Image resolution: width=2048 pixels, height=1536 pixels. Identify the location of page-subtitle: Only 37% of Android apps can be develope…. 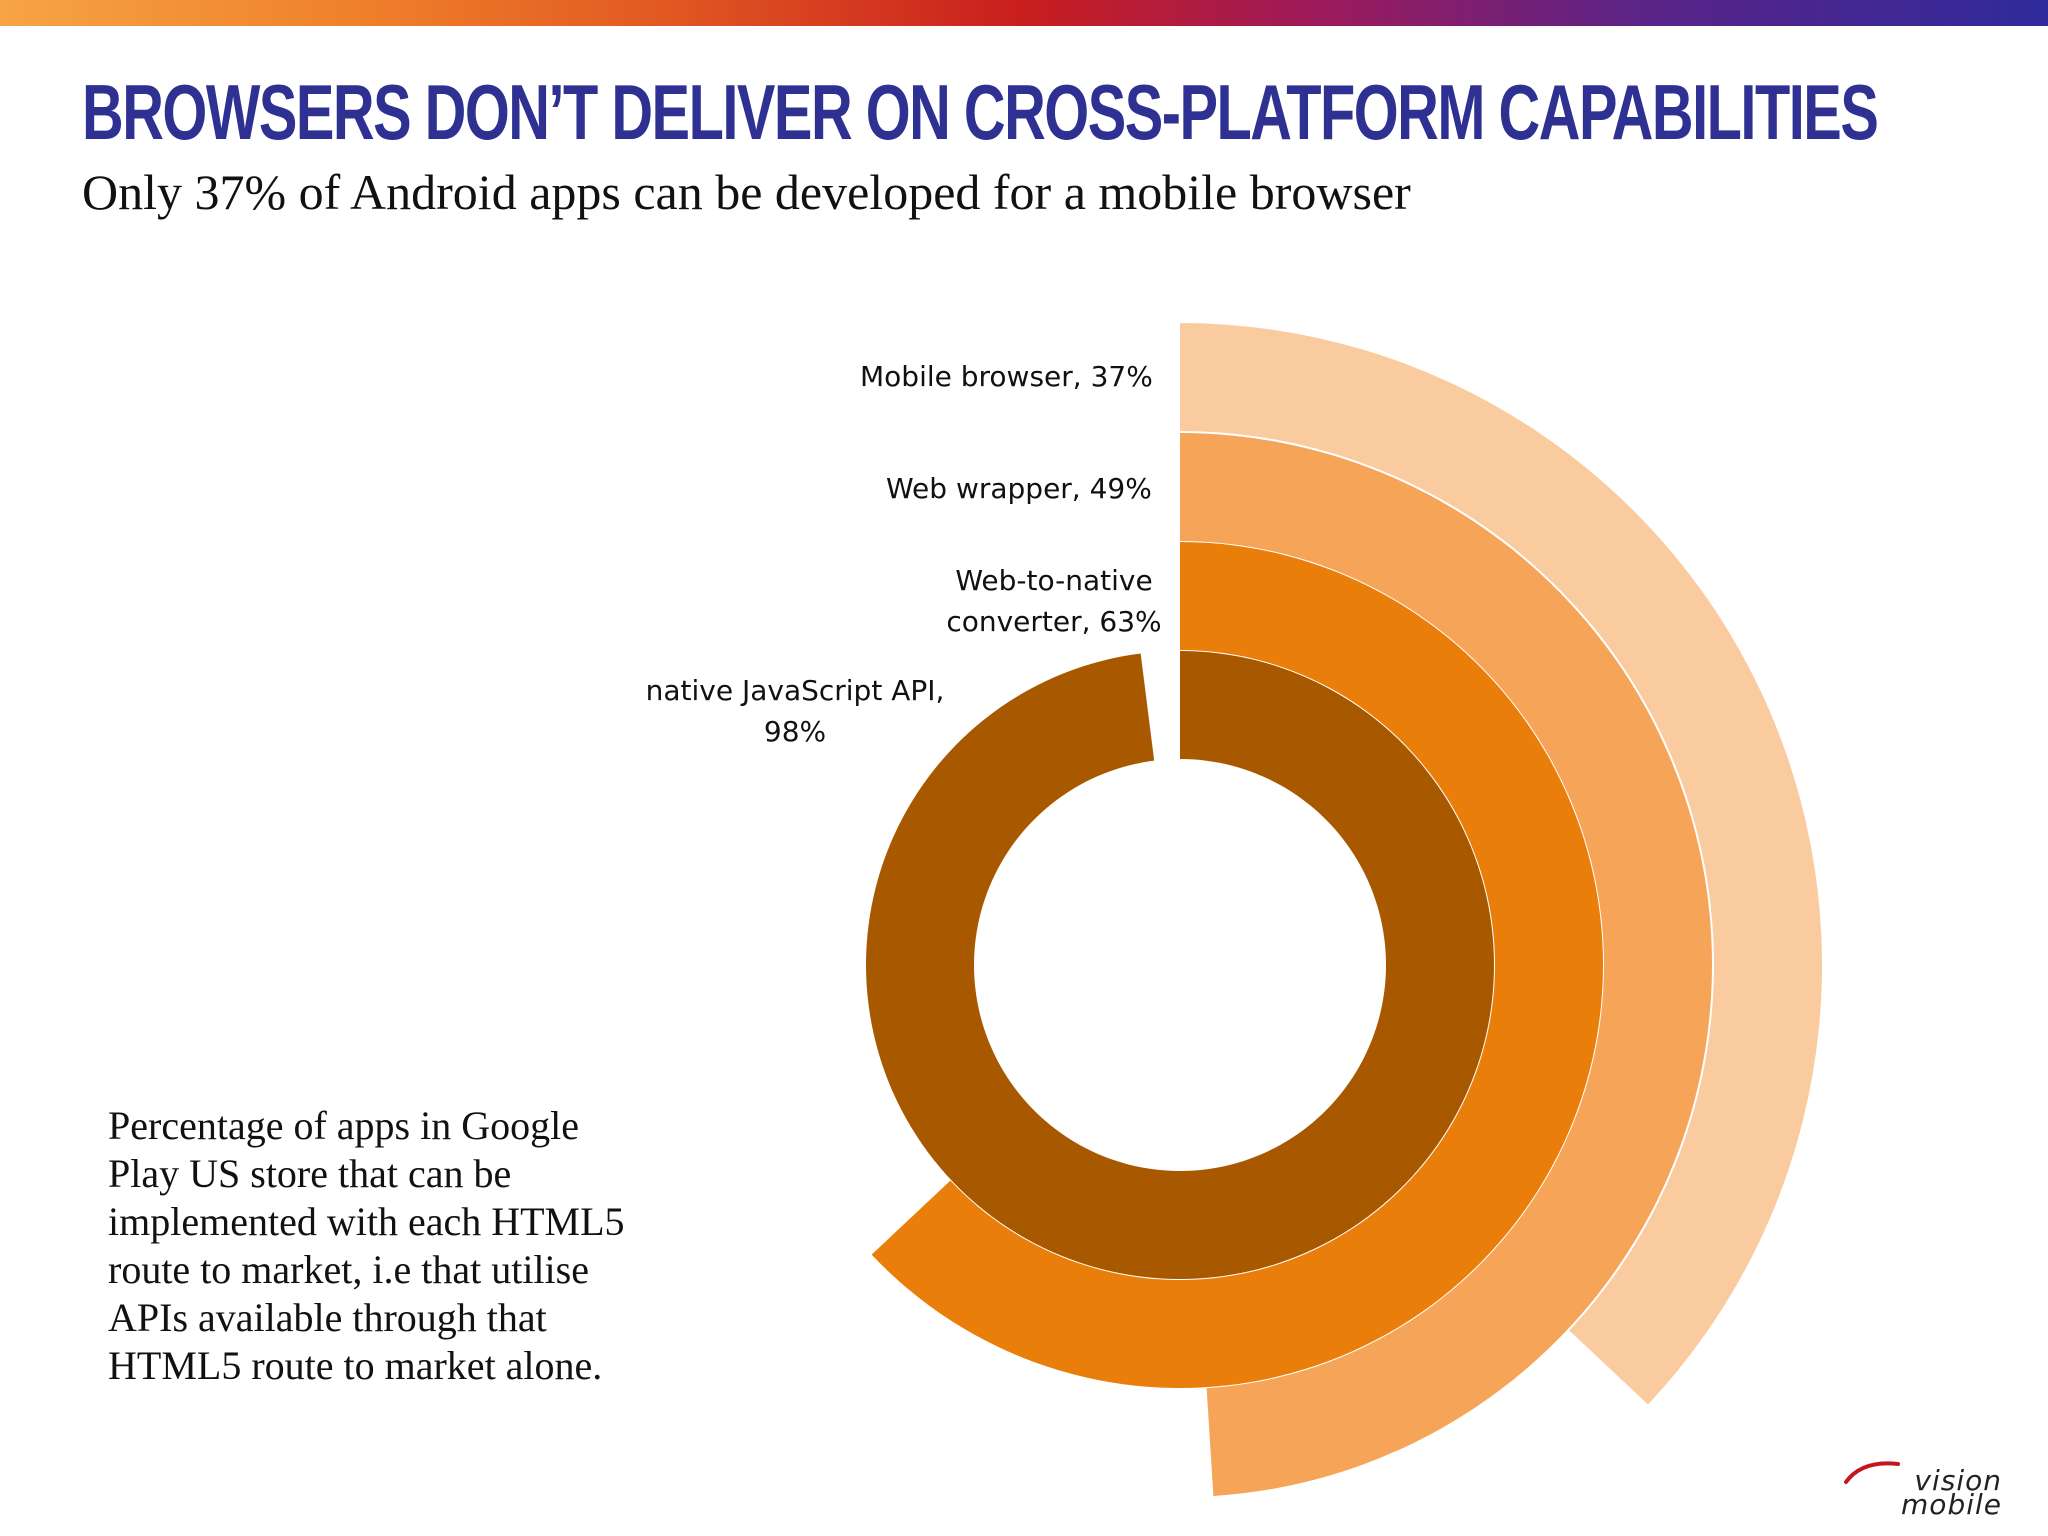
(746, 192).